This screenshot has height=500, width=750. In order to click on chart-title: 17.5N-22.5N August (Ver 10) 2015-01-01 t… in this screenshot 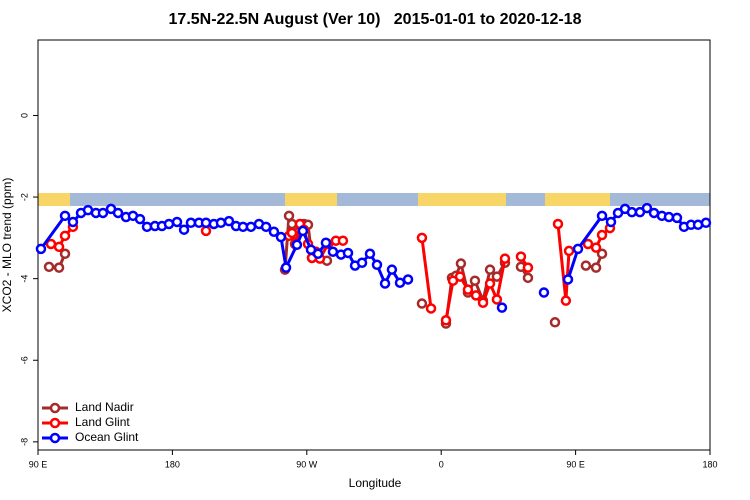, I will do `click(375, 19)`.